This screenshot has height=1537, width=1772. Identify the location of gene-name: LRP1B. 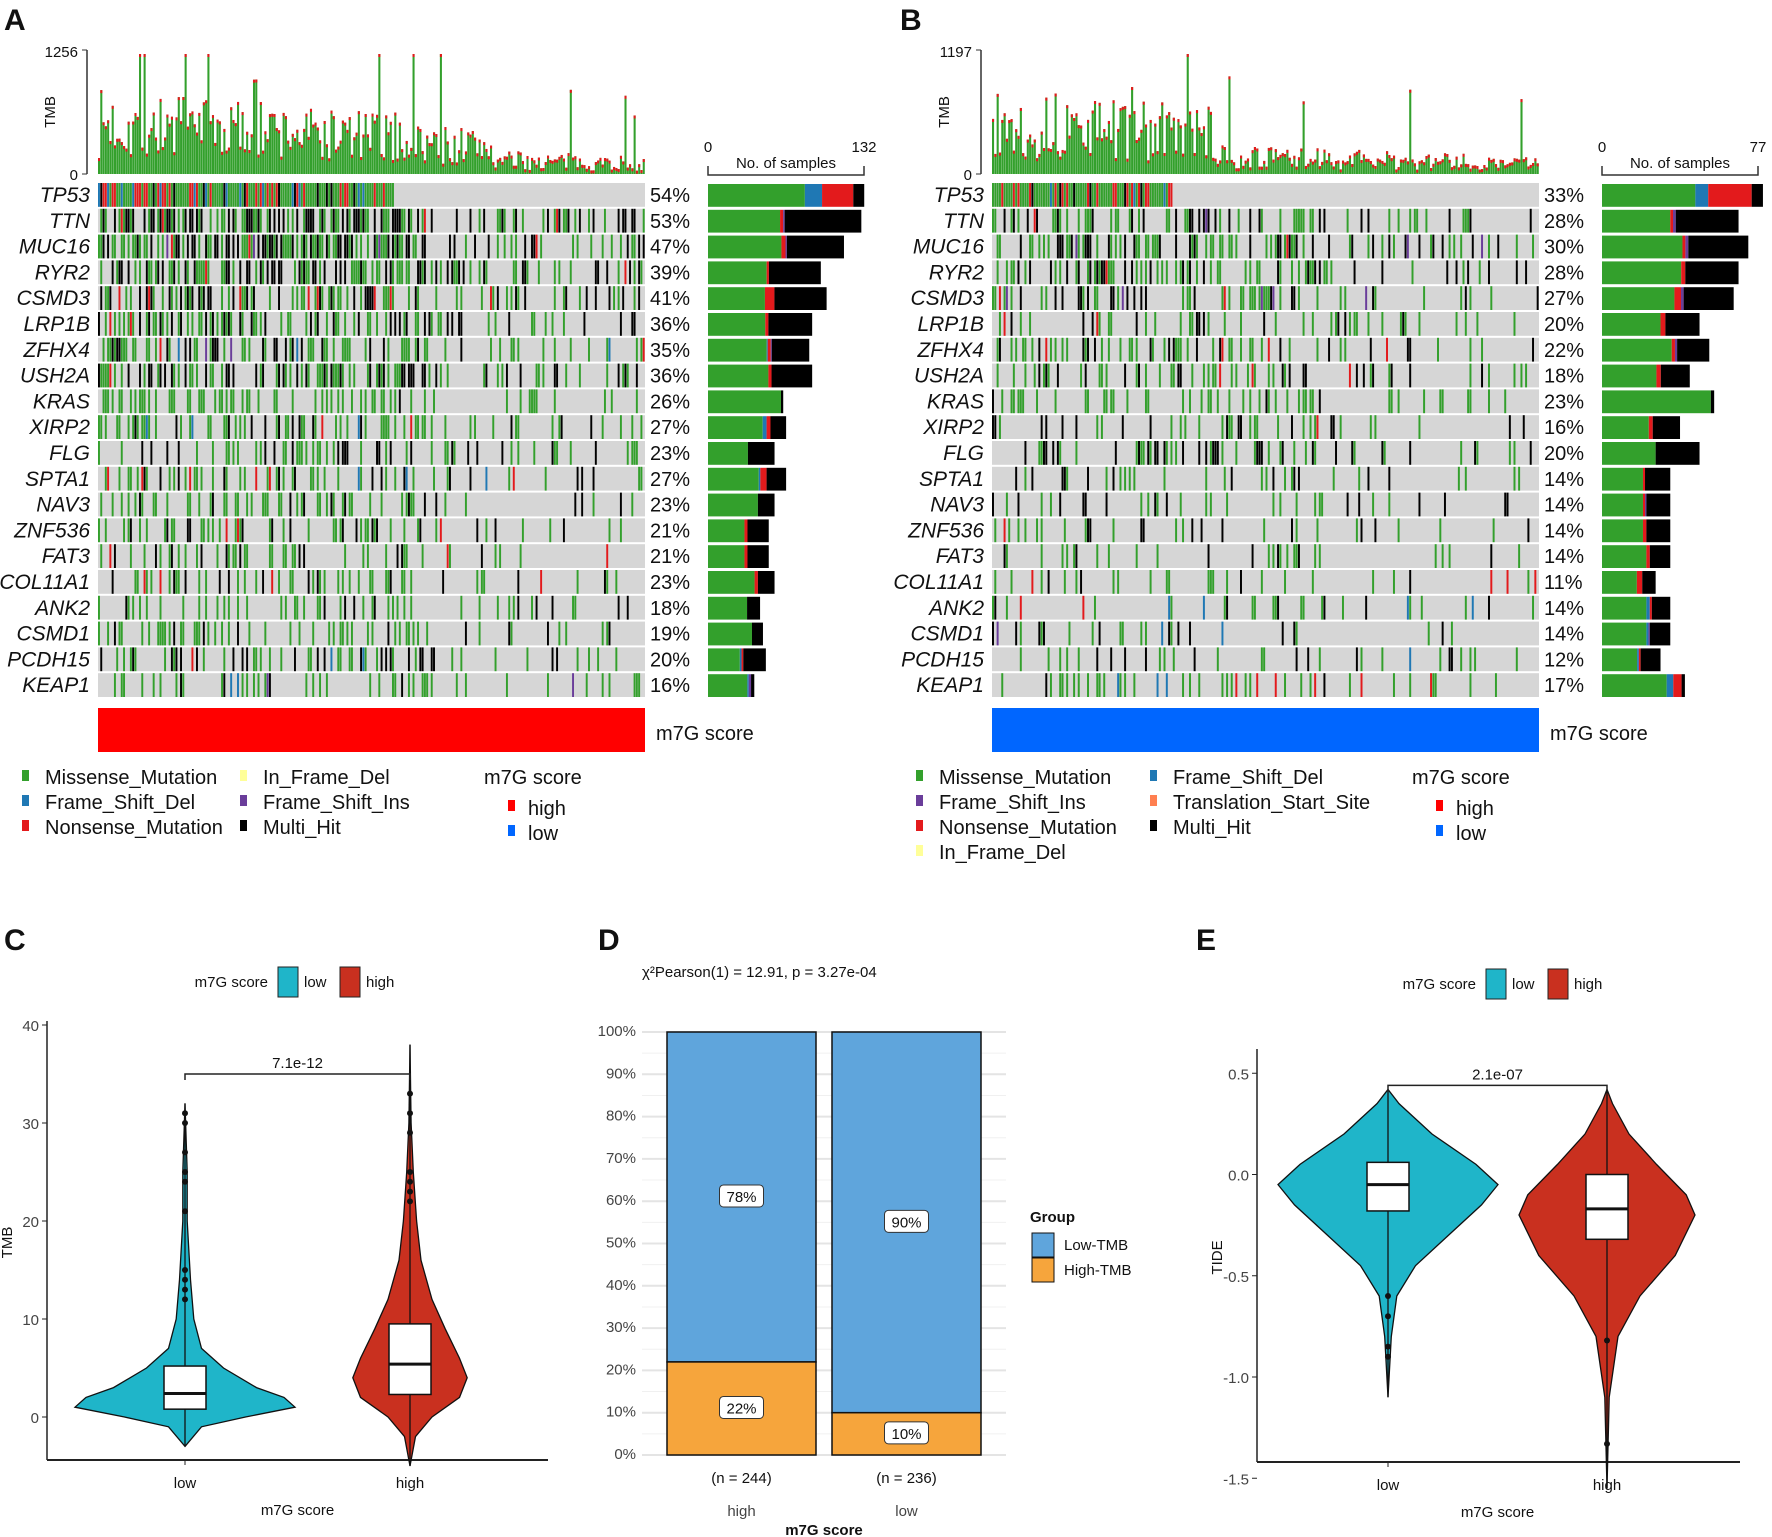
(56, 324).